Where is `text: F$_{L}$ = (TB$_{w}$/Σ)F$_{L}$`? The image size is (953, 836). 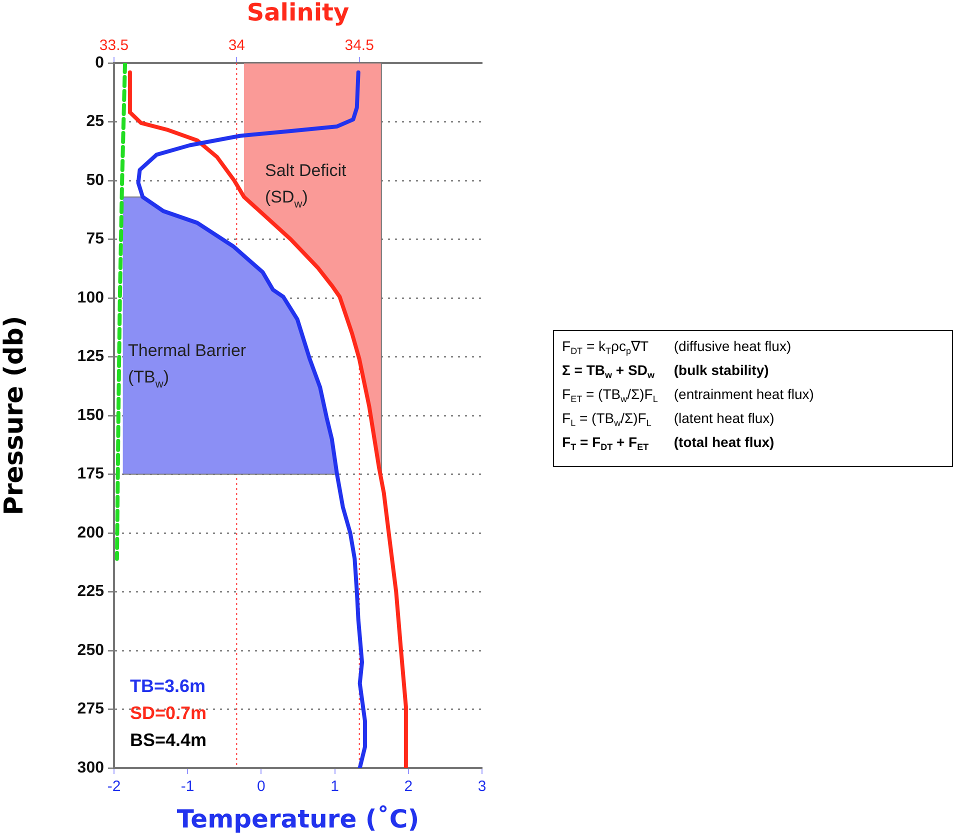
text: F$_{L}$ = (TB$_{w}$/Σ)F$_{L}$ is located at coordinates (607, 419).